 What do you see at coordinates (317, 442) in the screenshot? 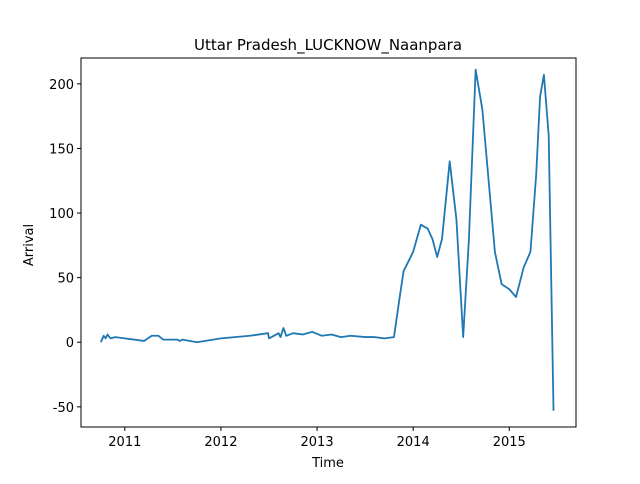
I see `x-tick-label: 2013` at bounding box center [317, 442].